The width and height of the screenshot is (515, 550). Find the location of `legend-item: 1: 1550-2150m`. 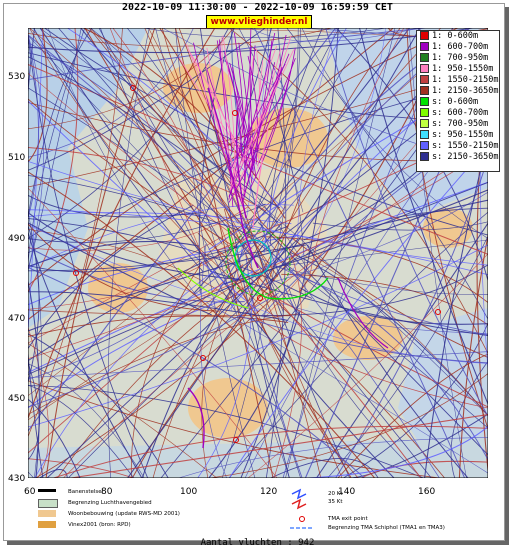

legend-item: 1: 1550-2150m is located at coordinates (458, 80).